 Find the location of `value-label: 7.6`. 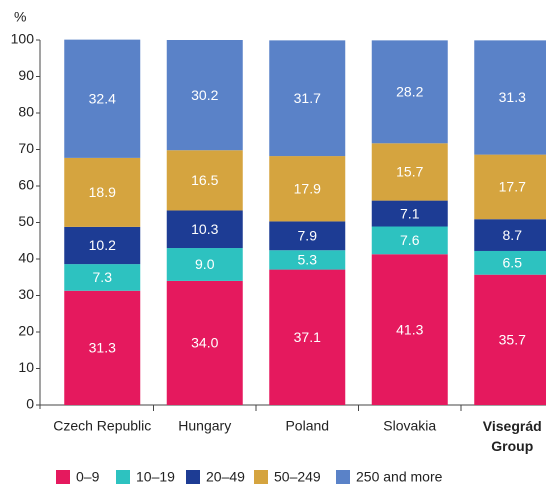

value-label: 7.6 is located at coordinates (410, 240).